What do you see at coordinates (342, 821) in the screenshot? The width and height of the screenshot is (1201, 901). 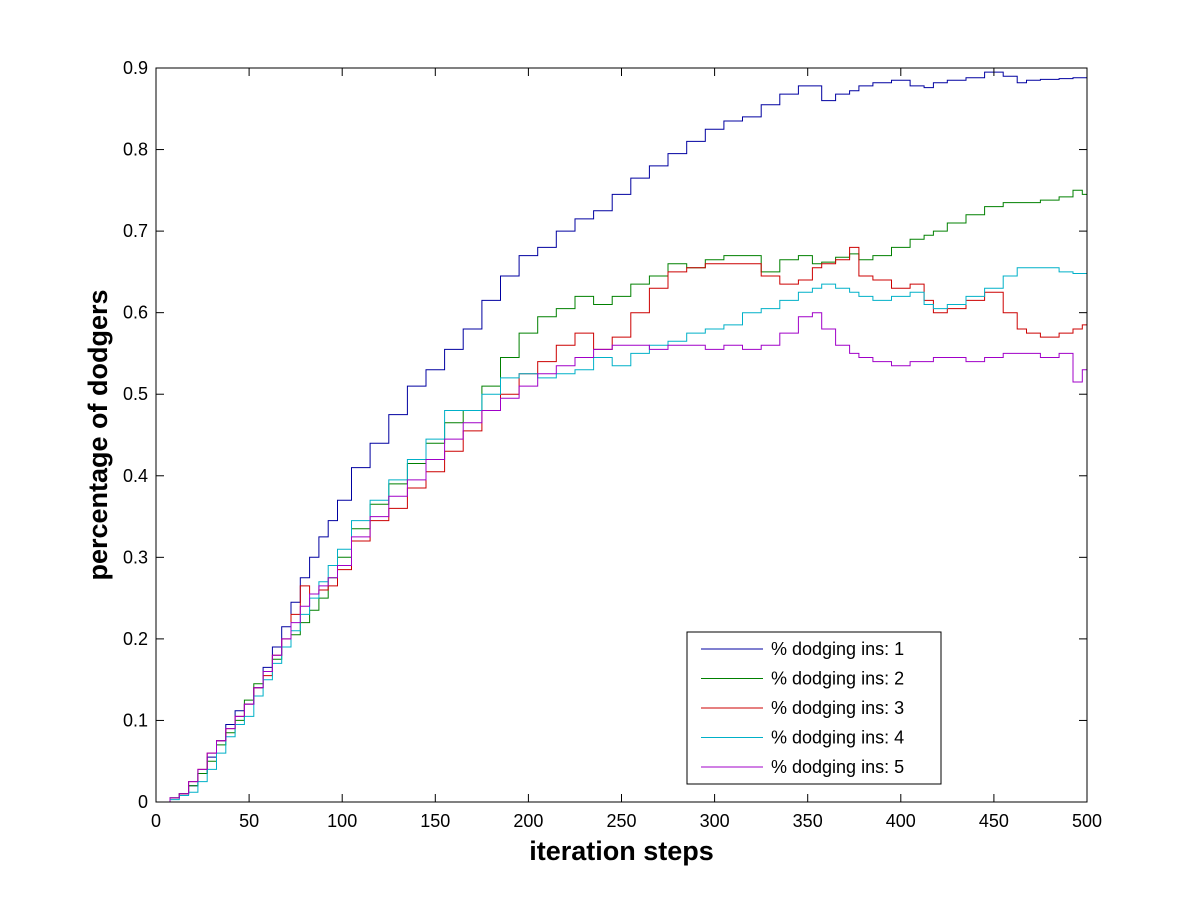 I see `x-tick-label: 100` at bounding box center [342, 821].